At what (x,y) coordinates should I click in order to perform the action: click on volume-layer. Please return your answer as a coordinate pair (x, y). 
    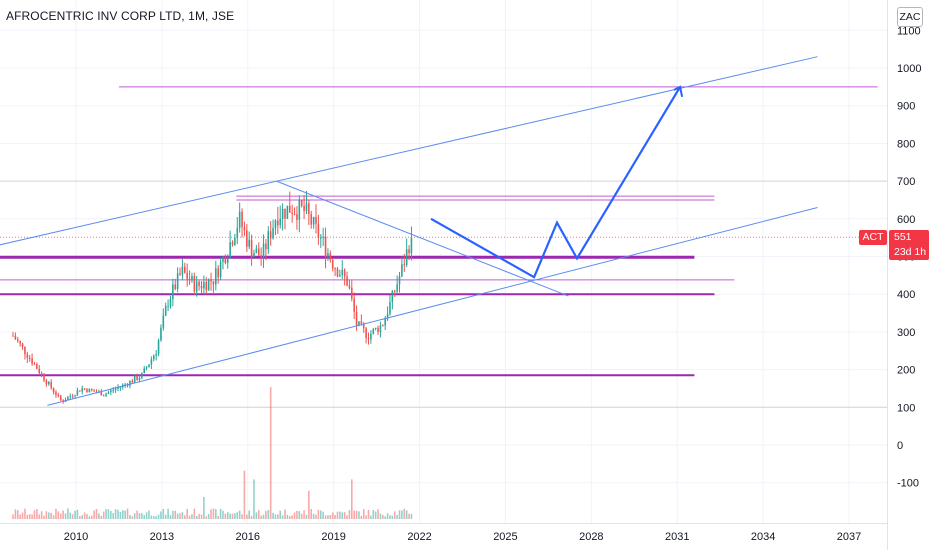
    Looking at the image, I should click on (212, 453).